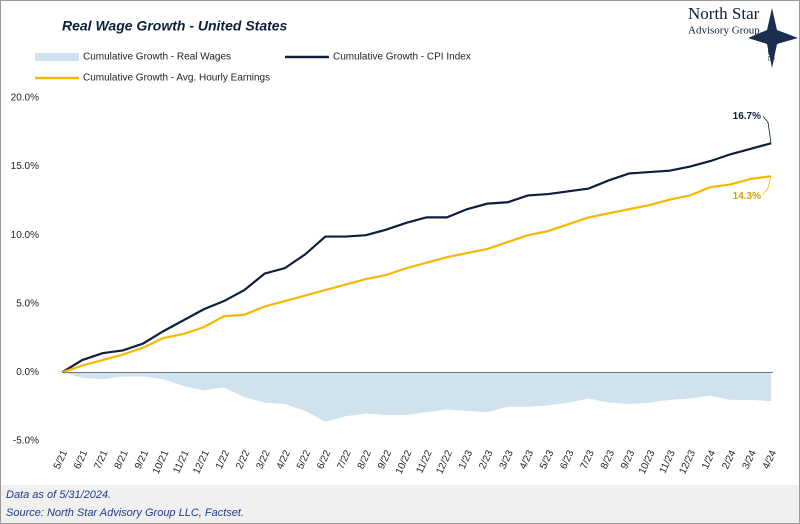 This screenshot has width=800, height=524. I want to click on logo-star, so click(773, 38).